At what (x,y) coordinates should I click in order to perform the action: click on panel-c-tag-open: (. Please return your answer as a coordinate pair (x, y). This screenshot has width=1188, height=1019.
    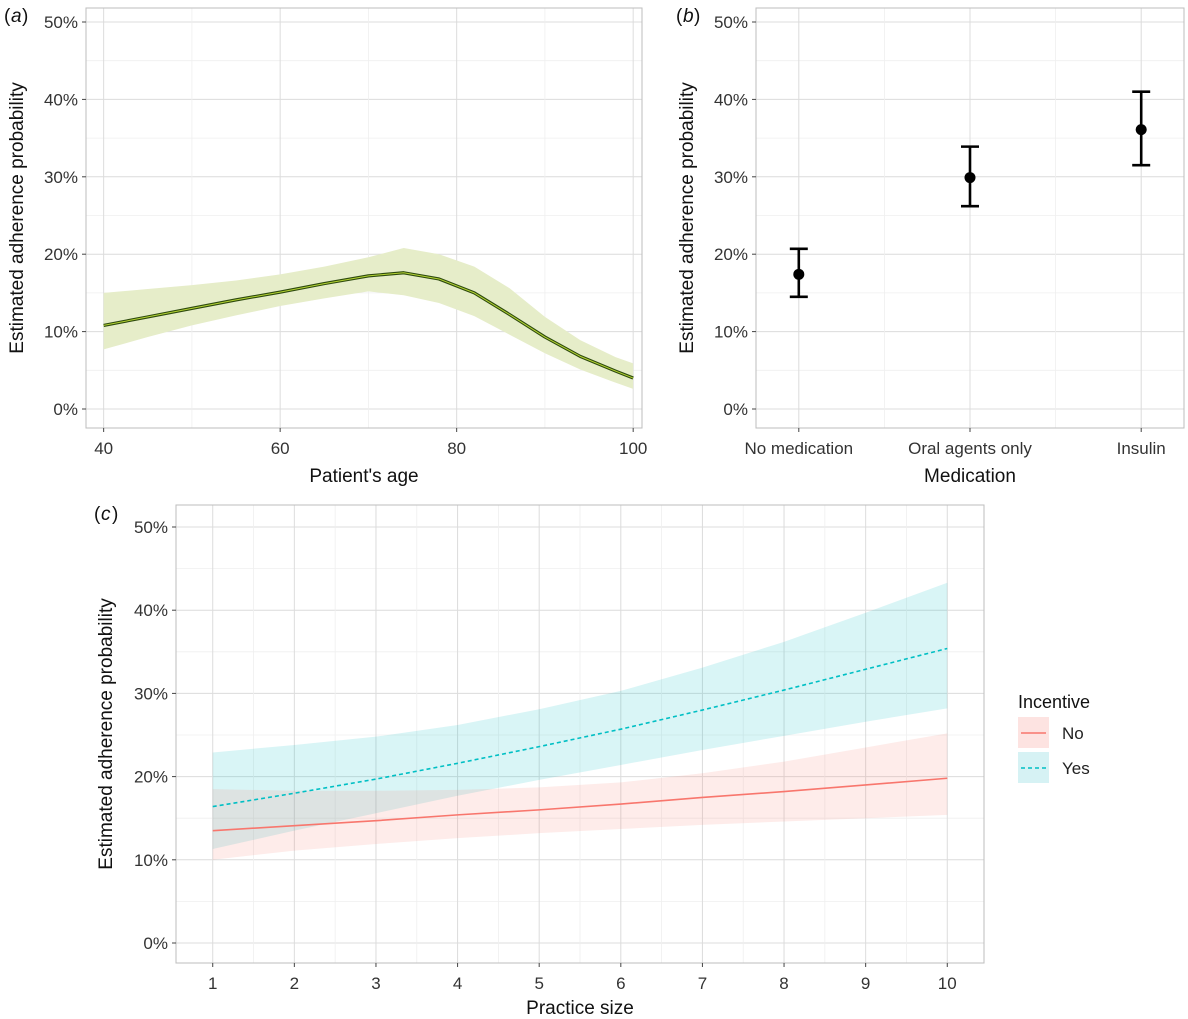
    Looking at the image, I should click on (97, 514).